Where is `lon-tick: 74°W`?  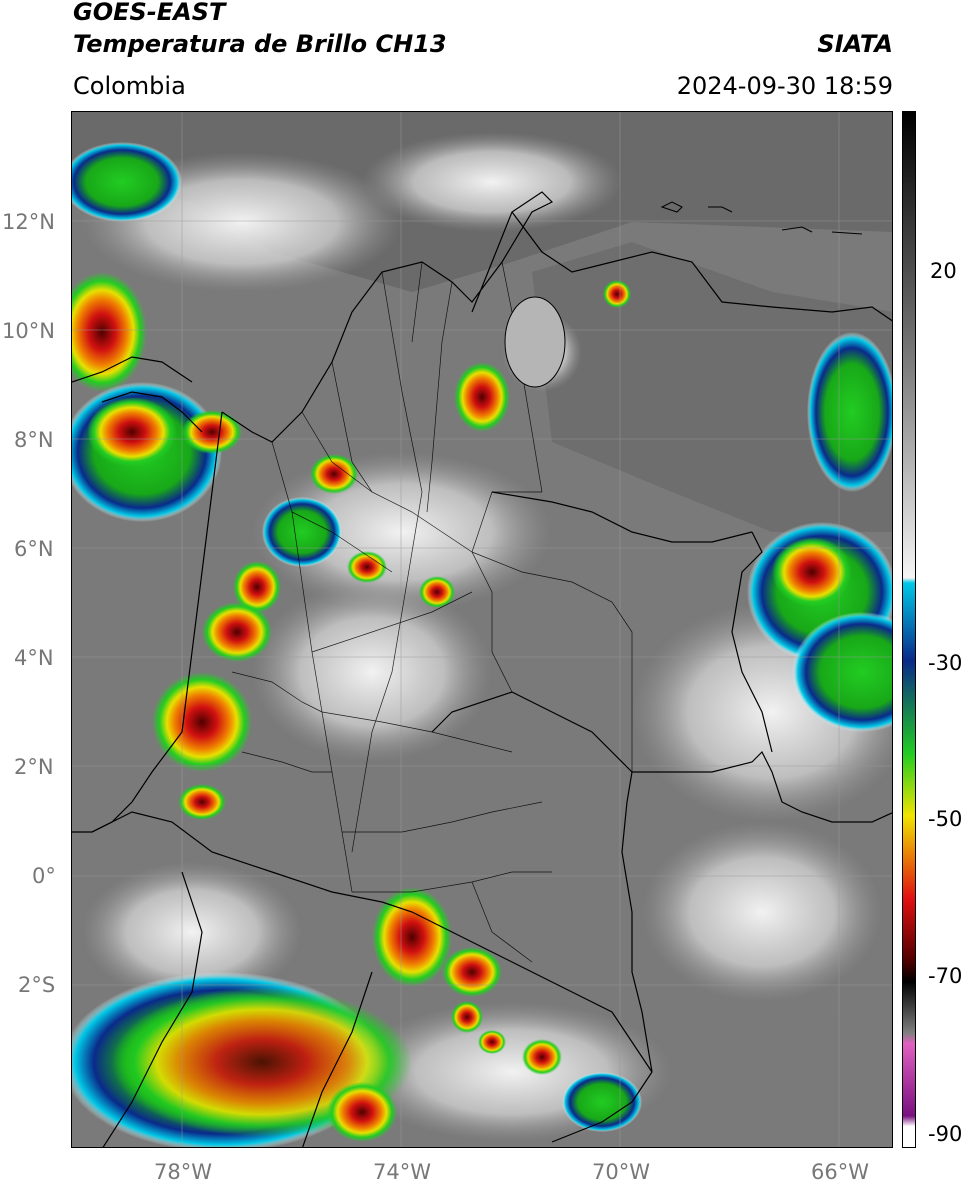 lon-tick: 74°W is located at coordinates (402, 1172).